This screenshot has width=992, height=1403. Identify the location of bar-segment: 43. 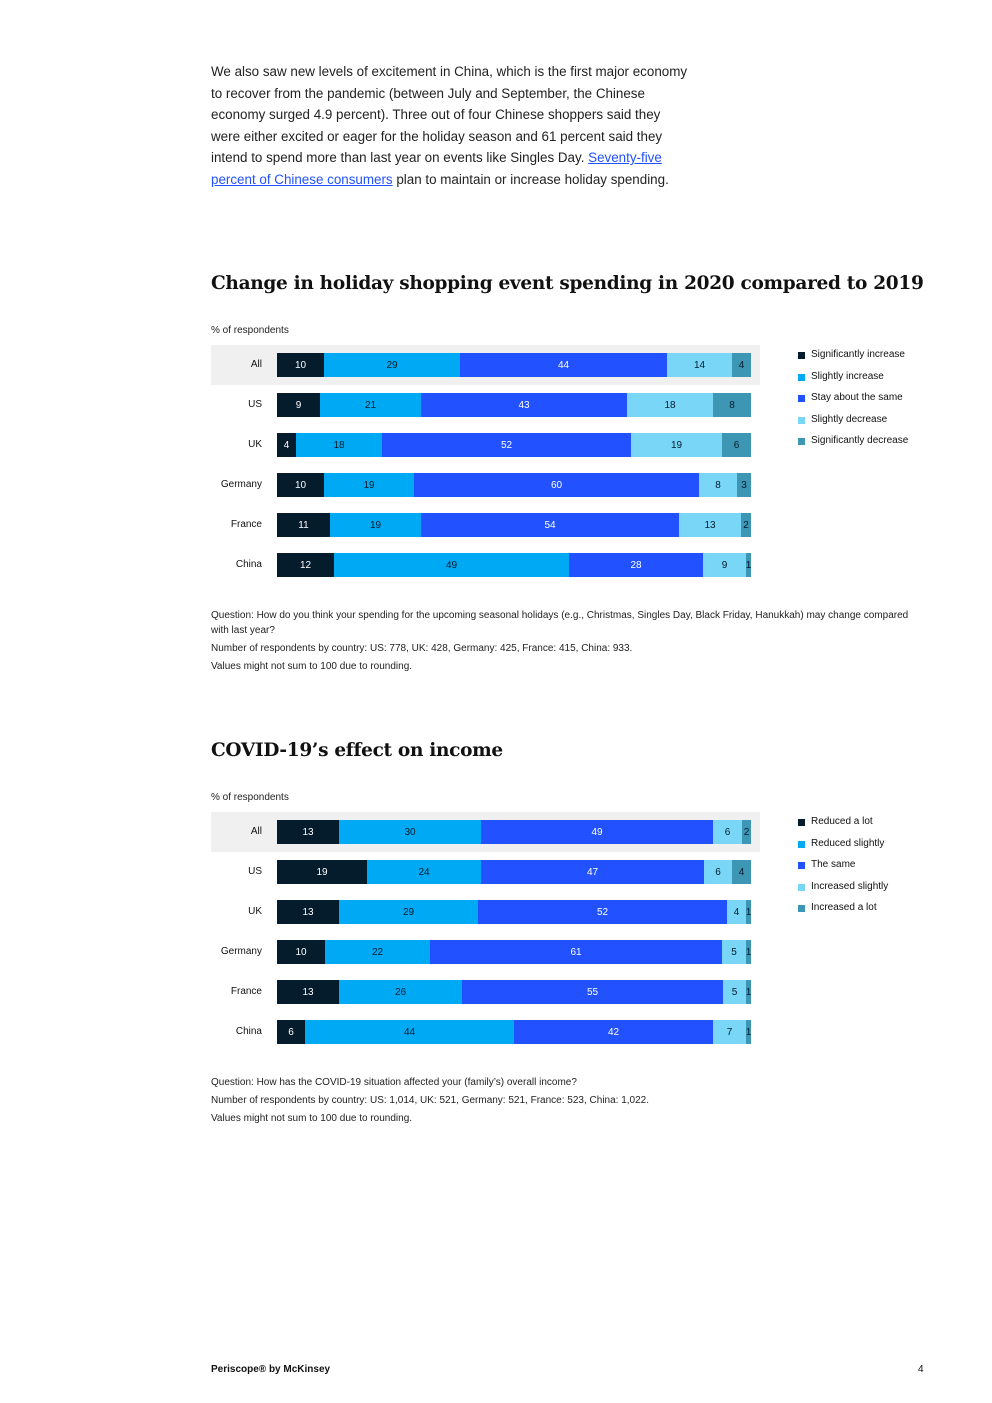
(524, 405).